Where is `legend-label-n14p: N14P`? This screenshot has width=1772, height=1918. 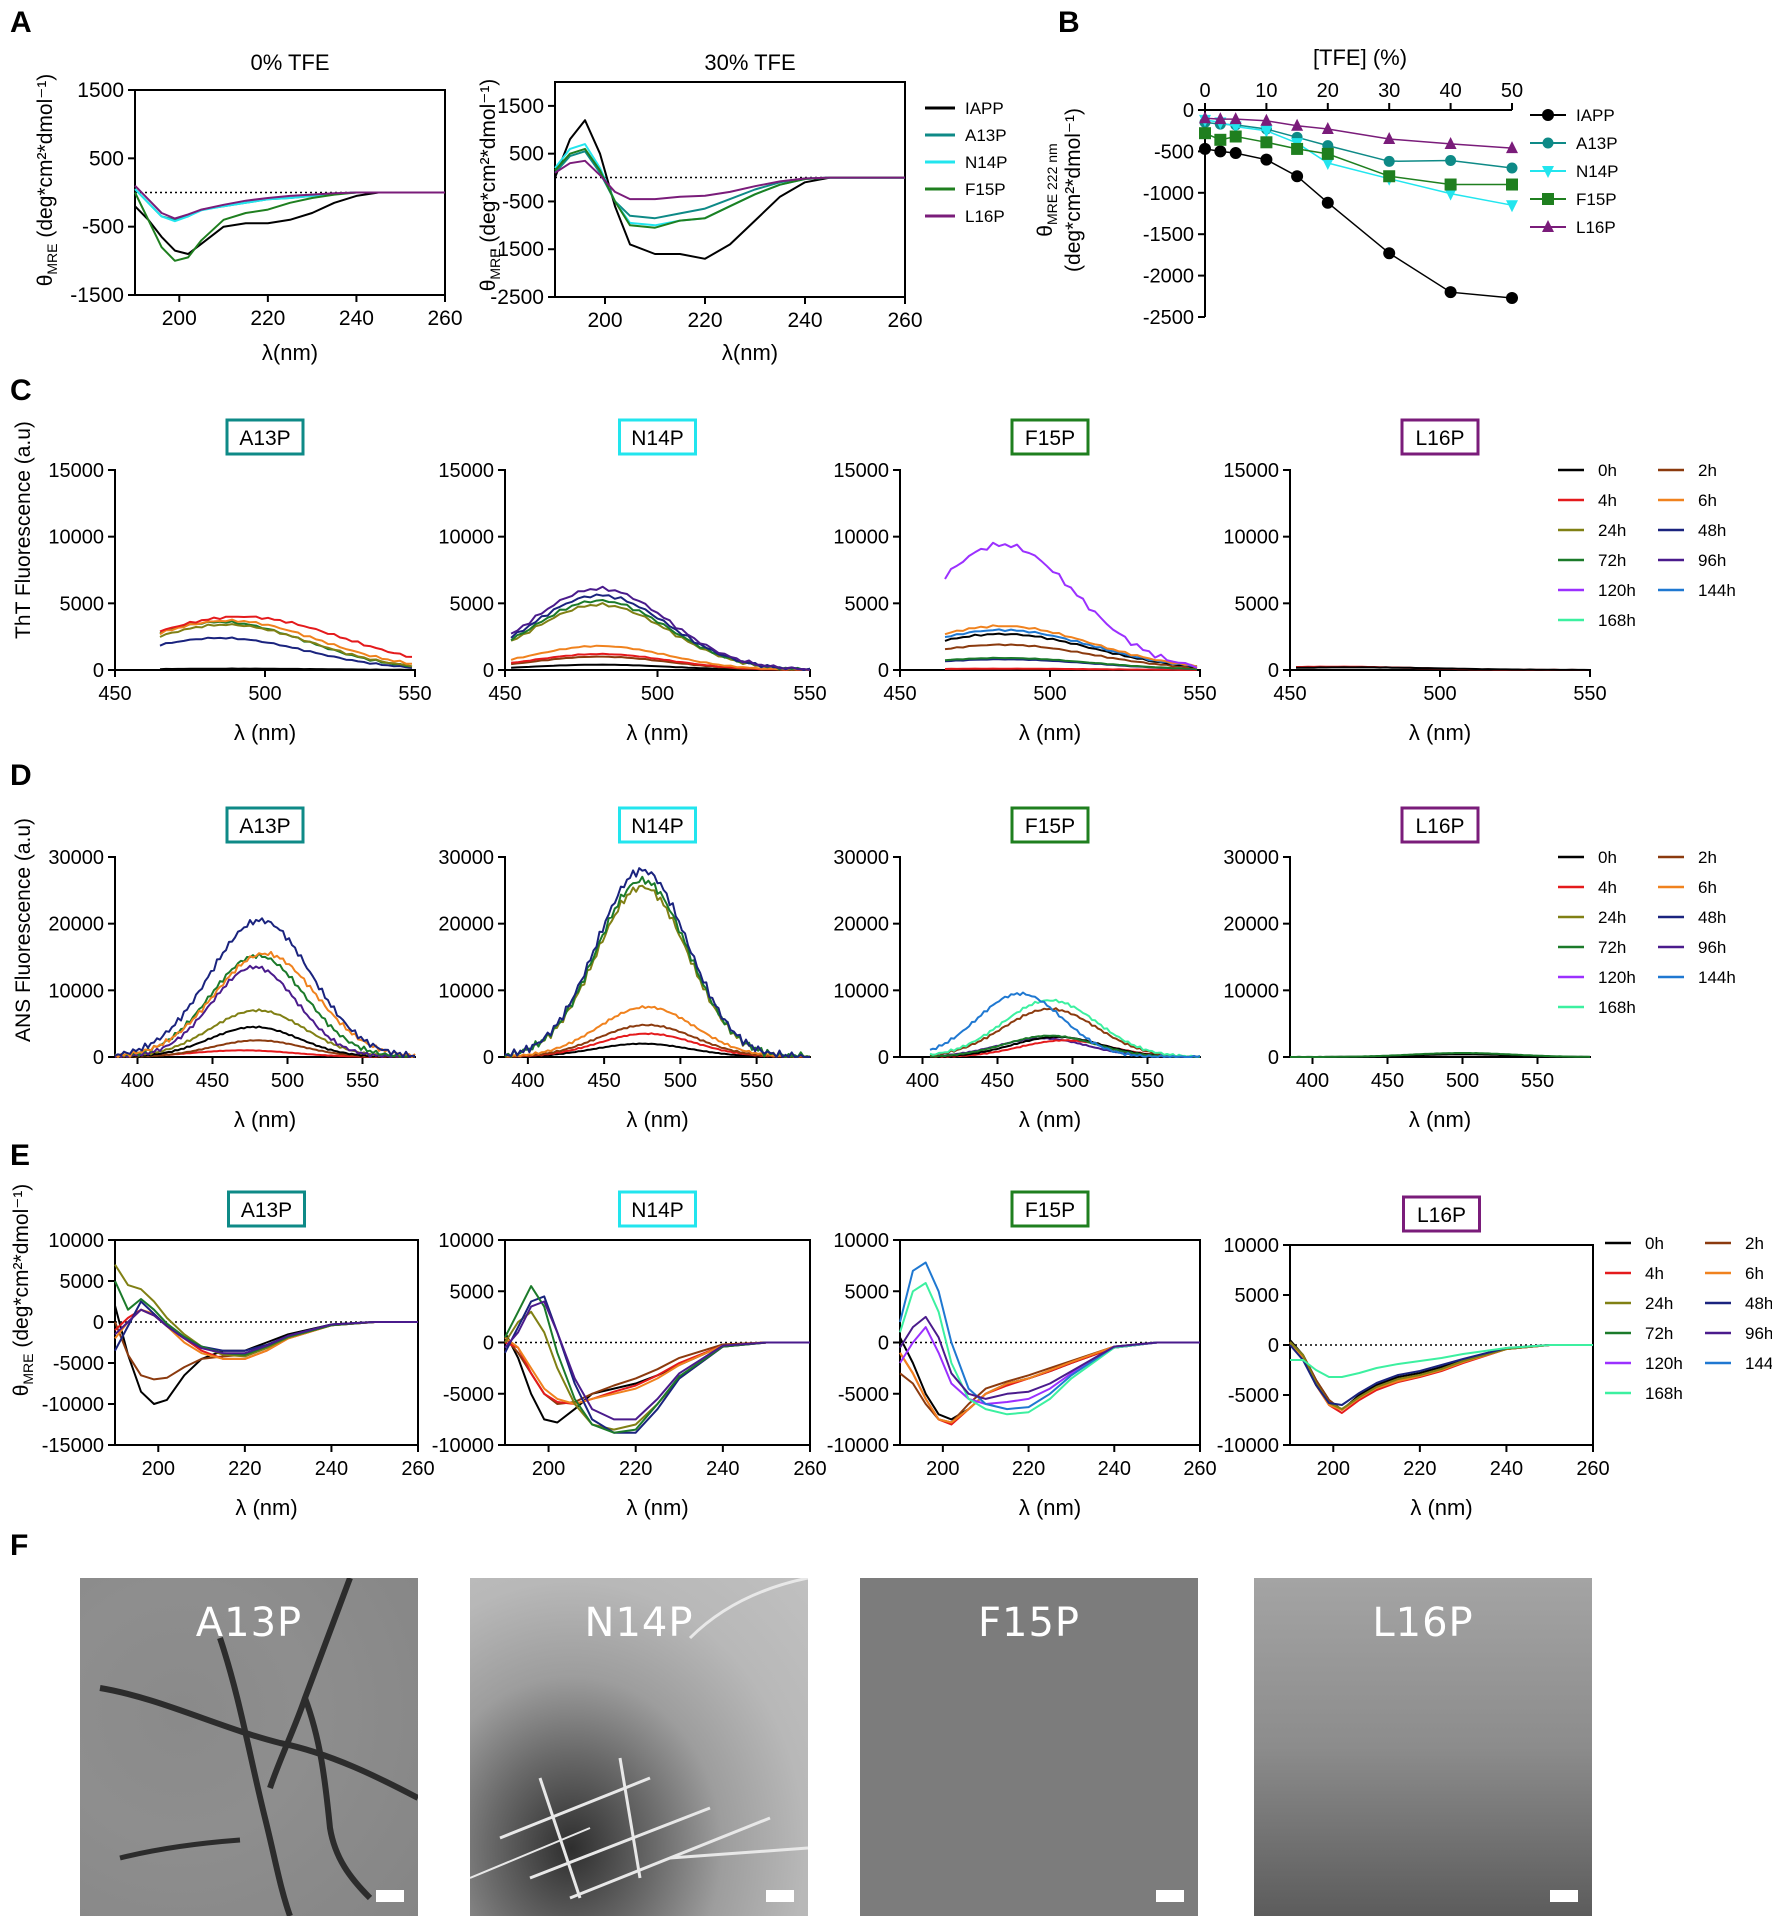
legend-label-n14p: N14P is located at coordinates (986, 162).